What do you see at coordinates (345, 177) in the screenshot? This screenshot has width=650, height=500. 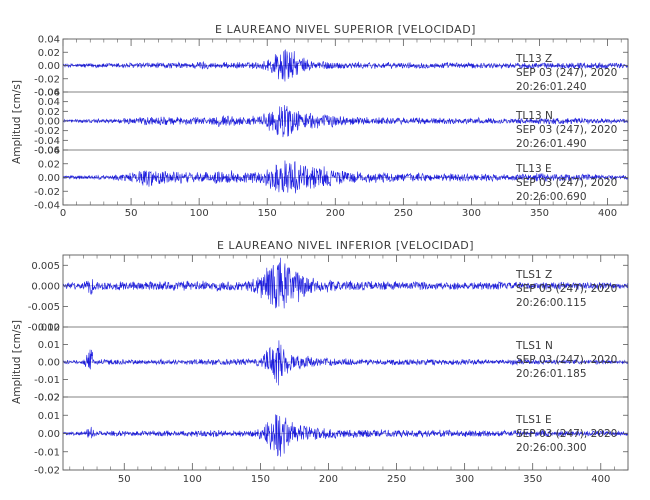 I see `trace-tl13-e` at bounding box center [345, 177].